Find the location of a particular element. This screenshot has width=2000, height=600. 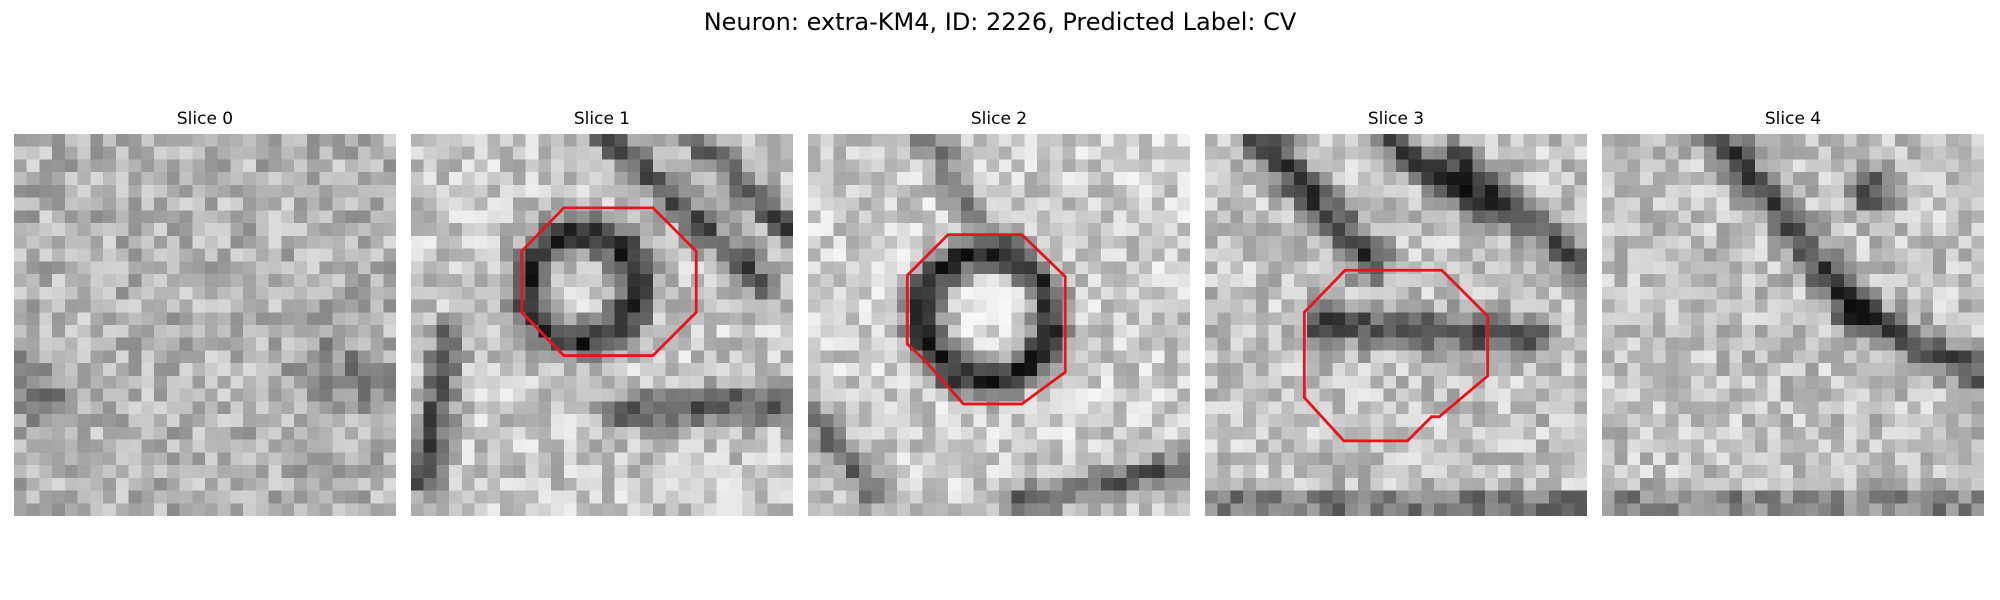

slice-panel-0: Slice 0 is located at coordinates (205, 317).